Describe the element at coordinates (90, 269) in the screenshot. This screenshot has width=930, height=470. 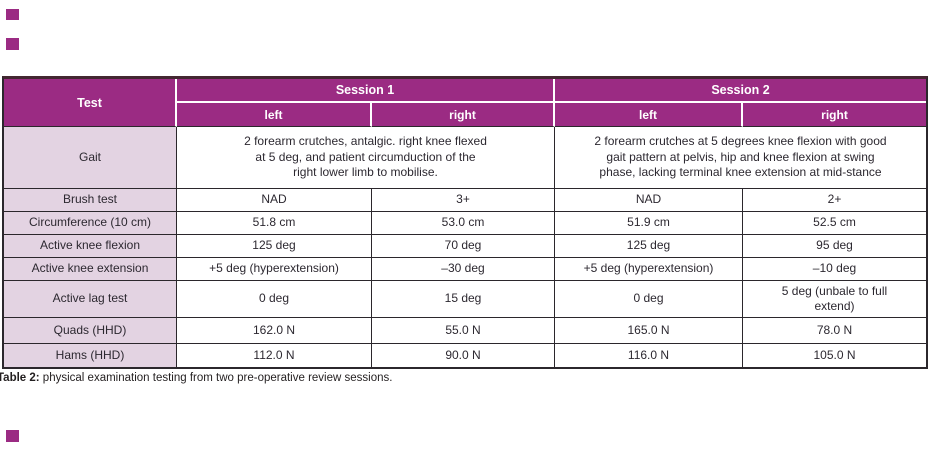
I see `row-label-active-knee-extension: Active knee extension` at that location.